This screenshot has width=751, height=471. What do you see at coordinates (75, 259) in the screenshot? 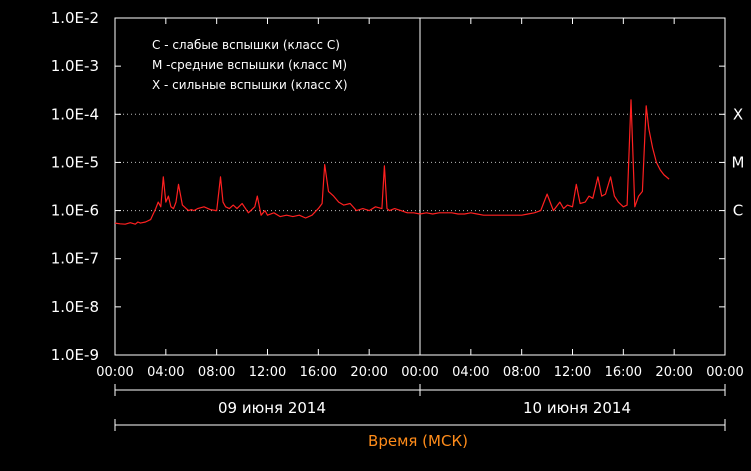
I see `y-tick-label: 1.0E-7` at bounding box center [75, 259].